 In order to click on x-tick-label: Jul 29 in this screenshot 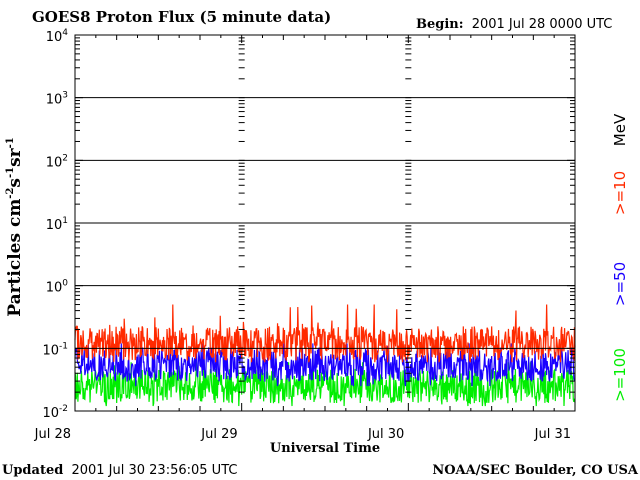, I will do `click(218, 434)`.